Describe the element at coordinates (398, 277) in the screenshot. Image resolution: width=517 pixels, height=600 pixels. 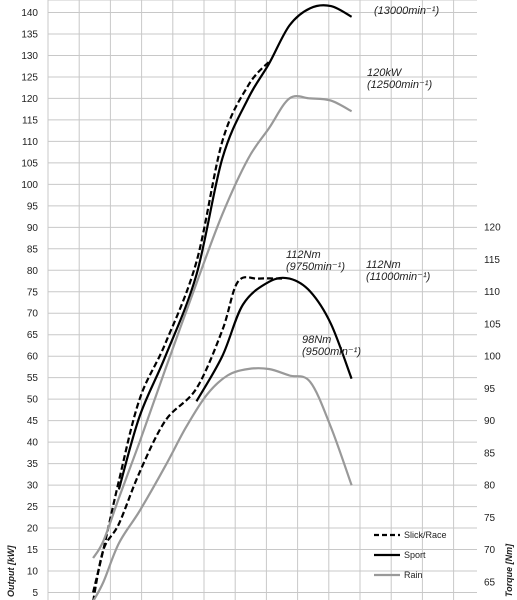
I see `annotation-rpm: (11000min⁻¹)` at that location.